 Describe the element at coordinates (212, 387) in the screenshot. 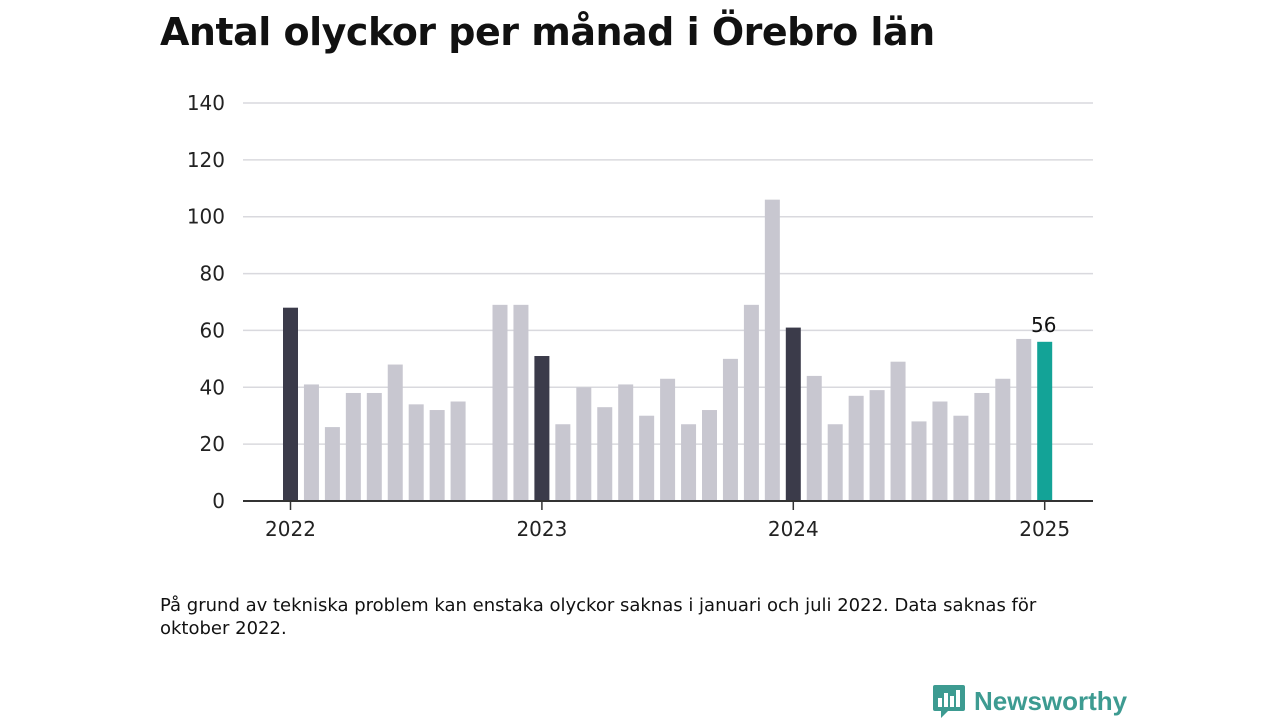

I see `y-tick-label: 40` at that location.